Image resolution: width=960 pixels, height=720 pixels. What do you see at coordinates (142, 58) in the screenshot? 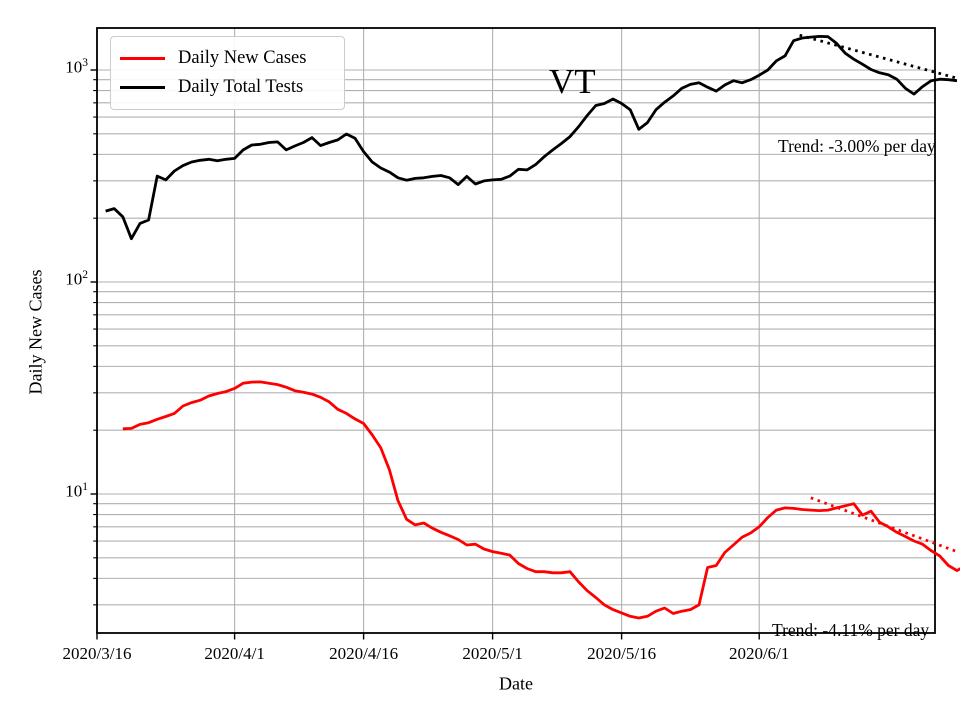
I see `legend-line-sample-red` at bounding box center [142, 58].